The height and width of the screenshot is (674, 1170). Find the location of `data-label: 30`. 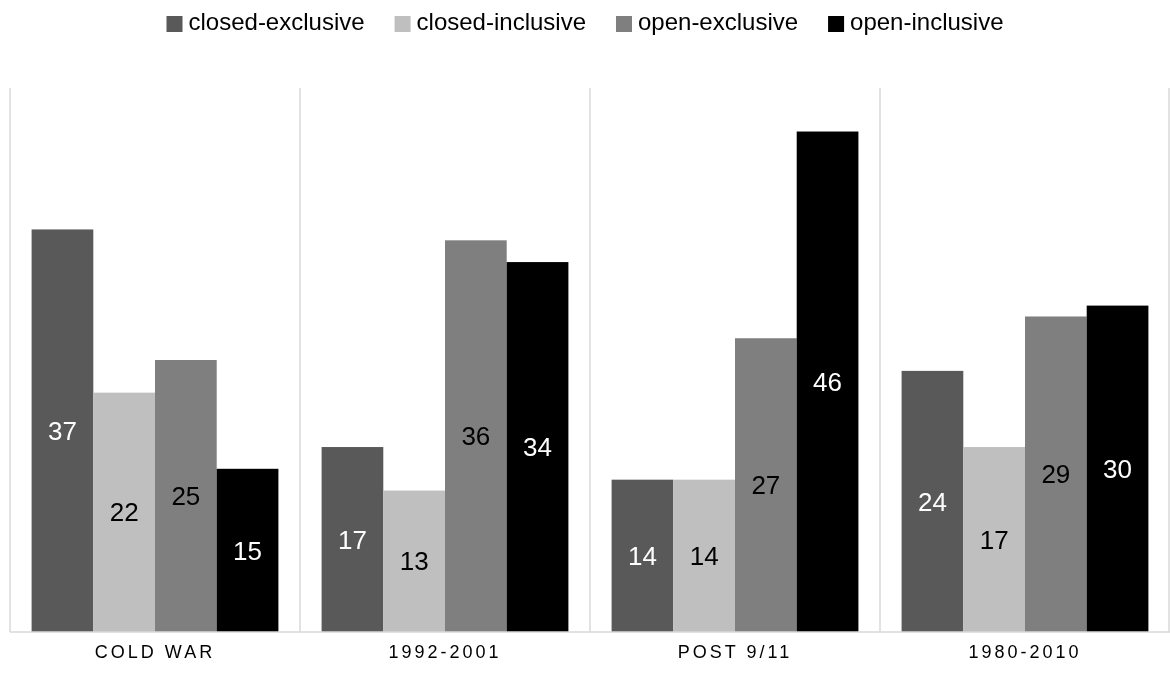

data-label: 30 is located at coordinates (1118, 468).